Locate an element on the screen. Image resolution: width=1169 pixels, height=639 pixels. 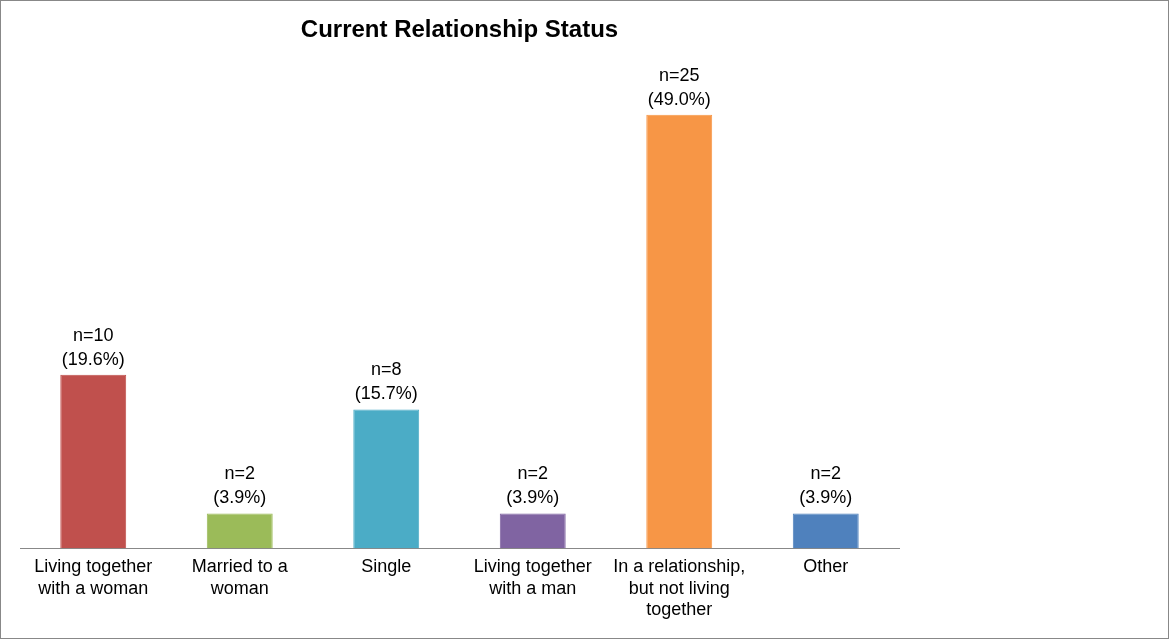
x-tick-label: Living together with a woman is located at coordinates (93, 576).